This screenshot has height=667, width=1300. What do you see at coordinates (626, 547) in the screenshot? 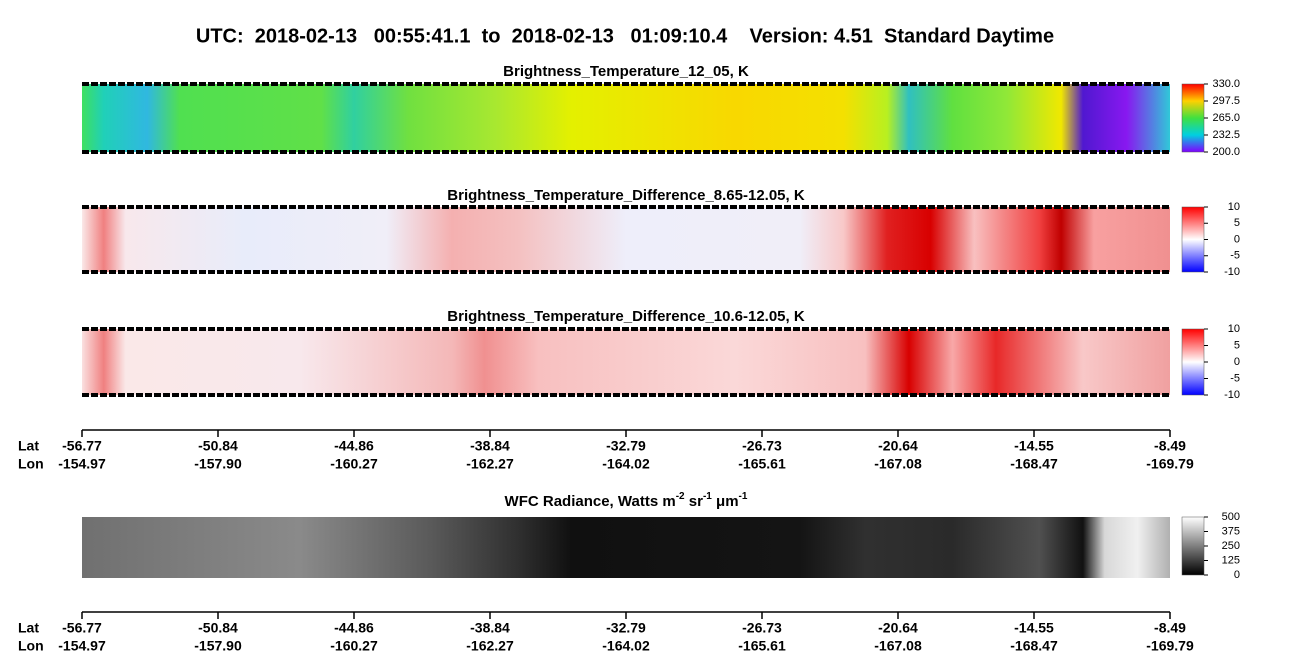
I see `wfc-image` at bounding box center [626, 547].